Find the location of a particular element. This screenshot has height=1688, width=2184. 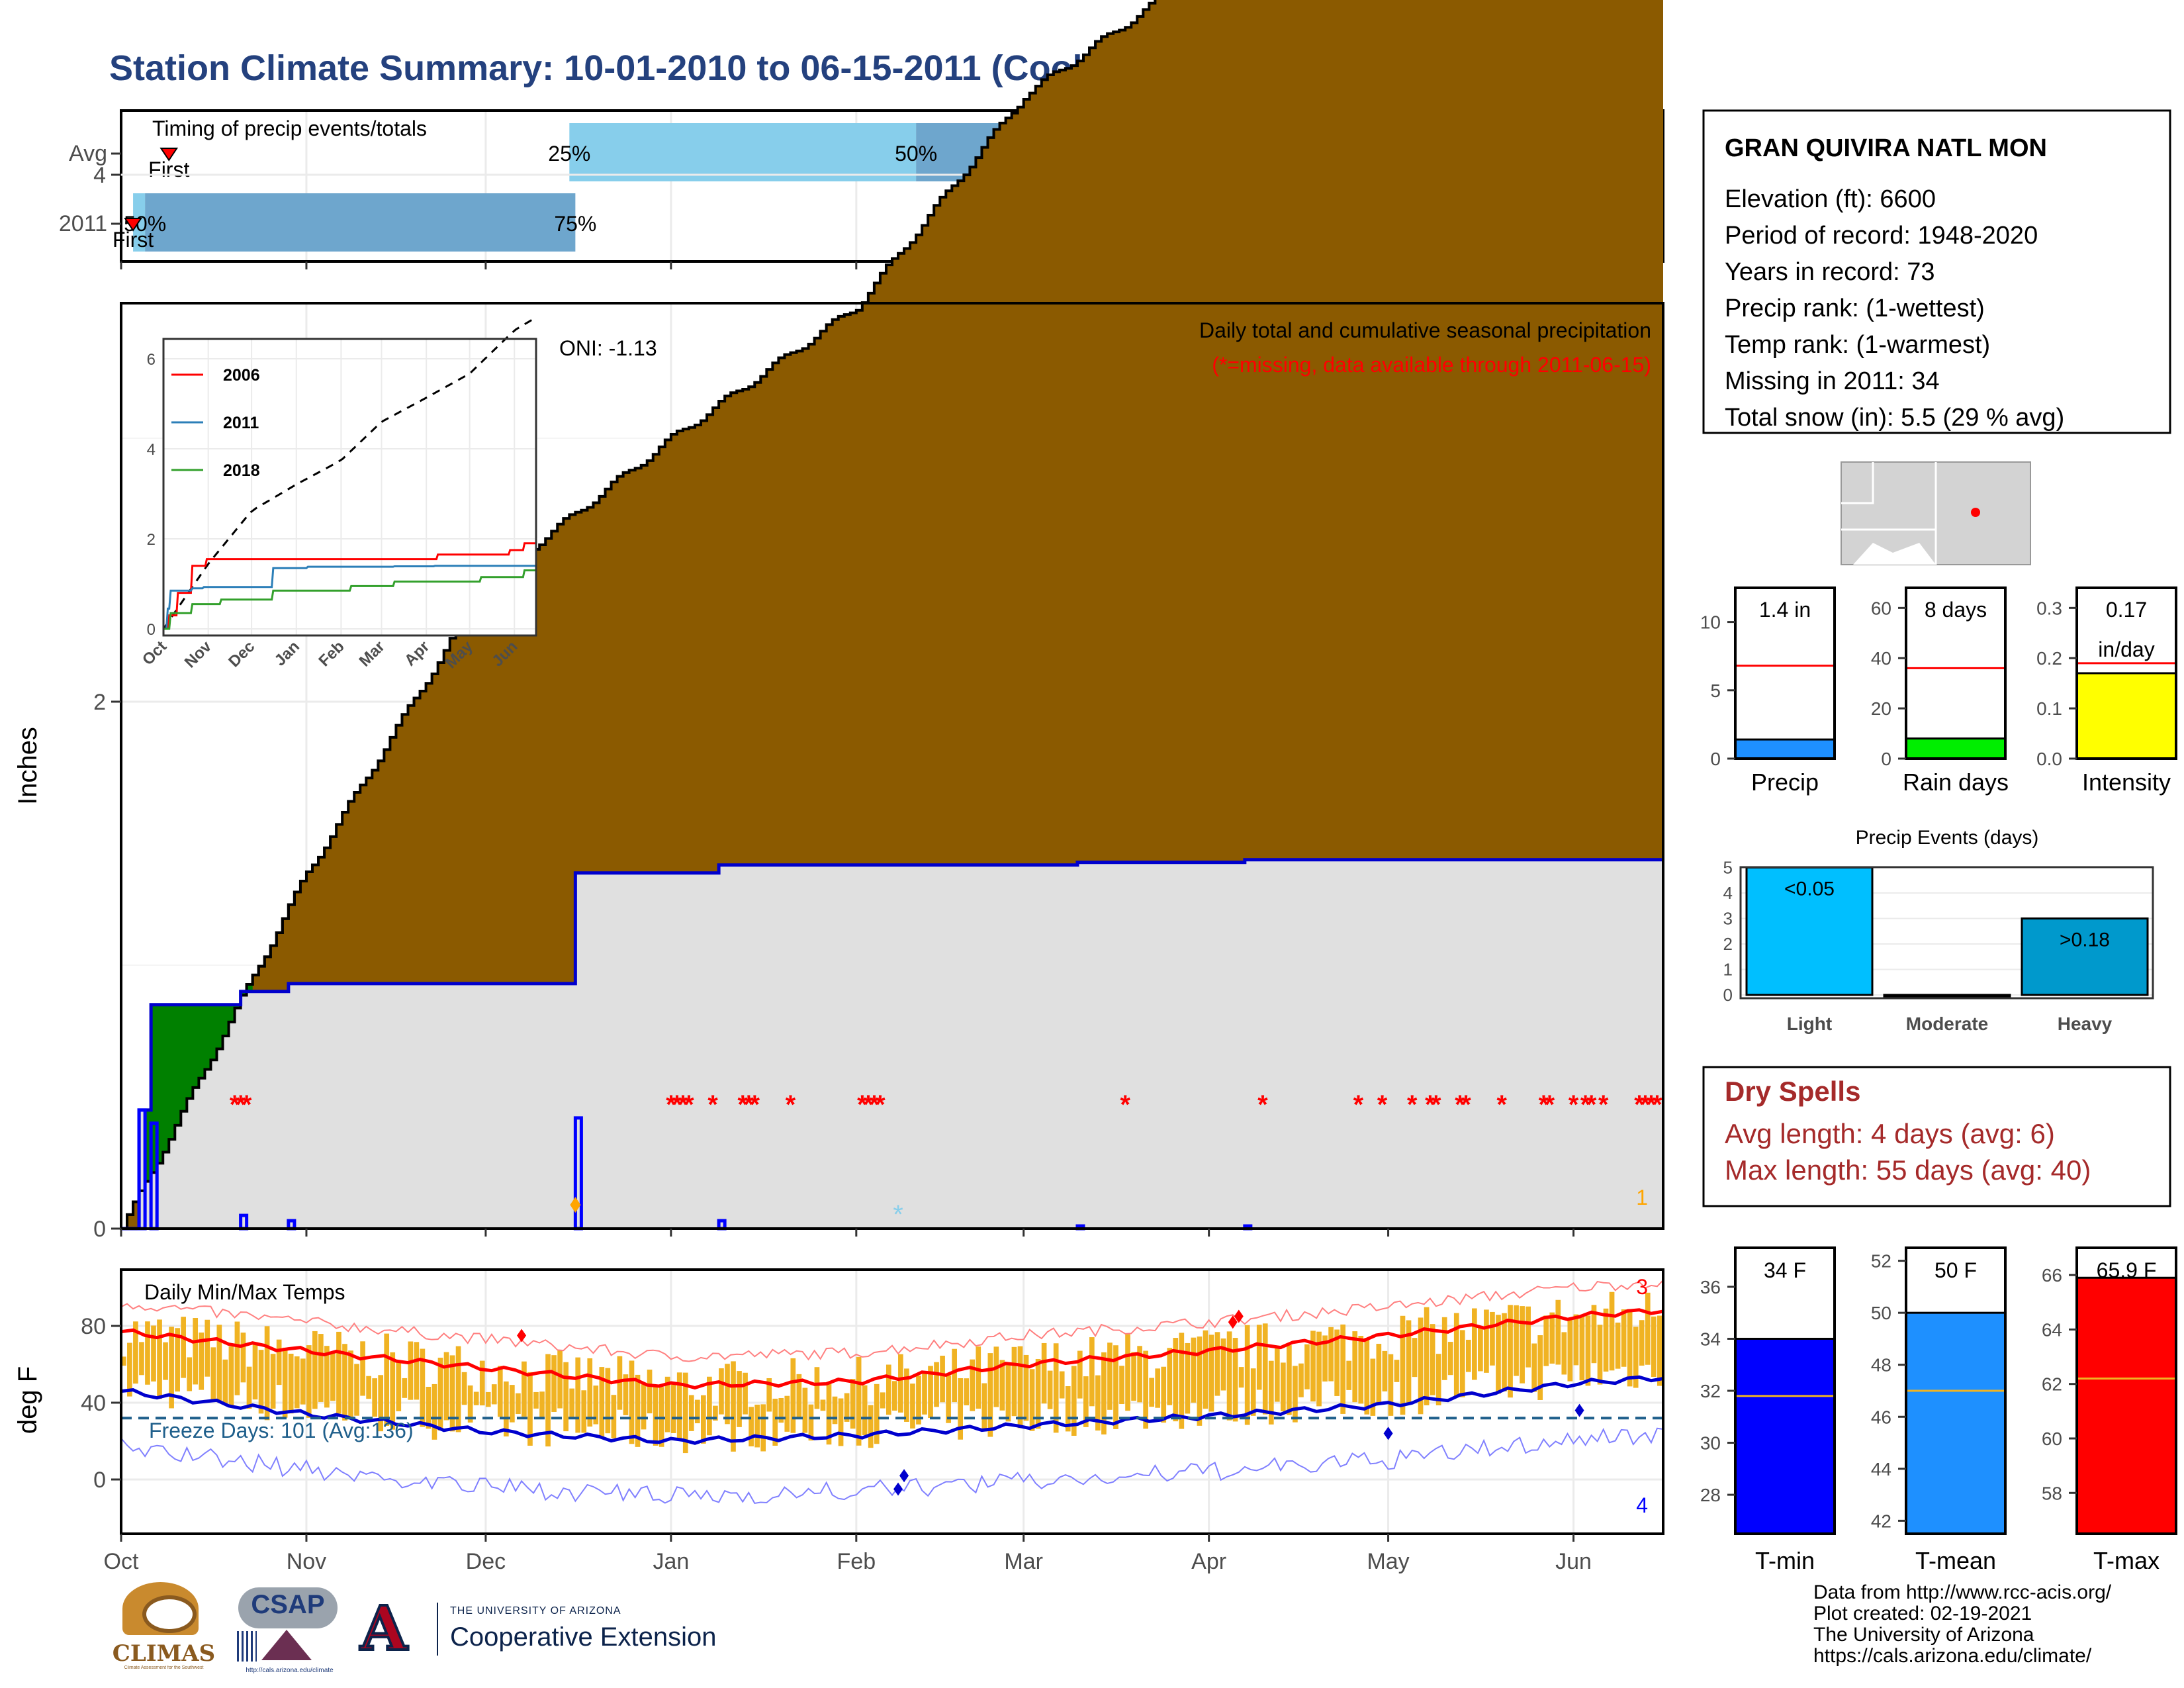

inset-y-tick: 4 is located at coordinates (151, 450).